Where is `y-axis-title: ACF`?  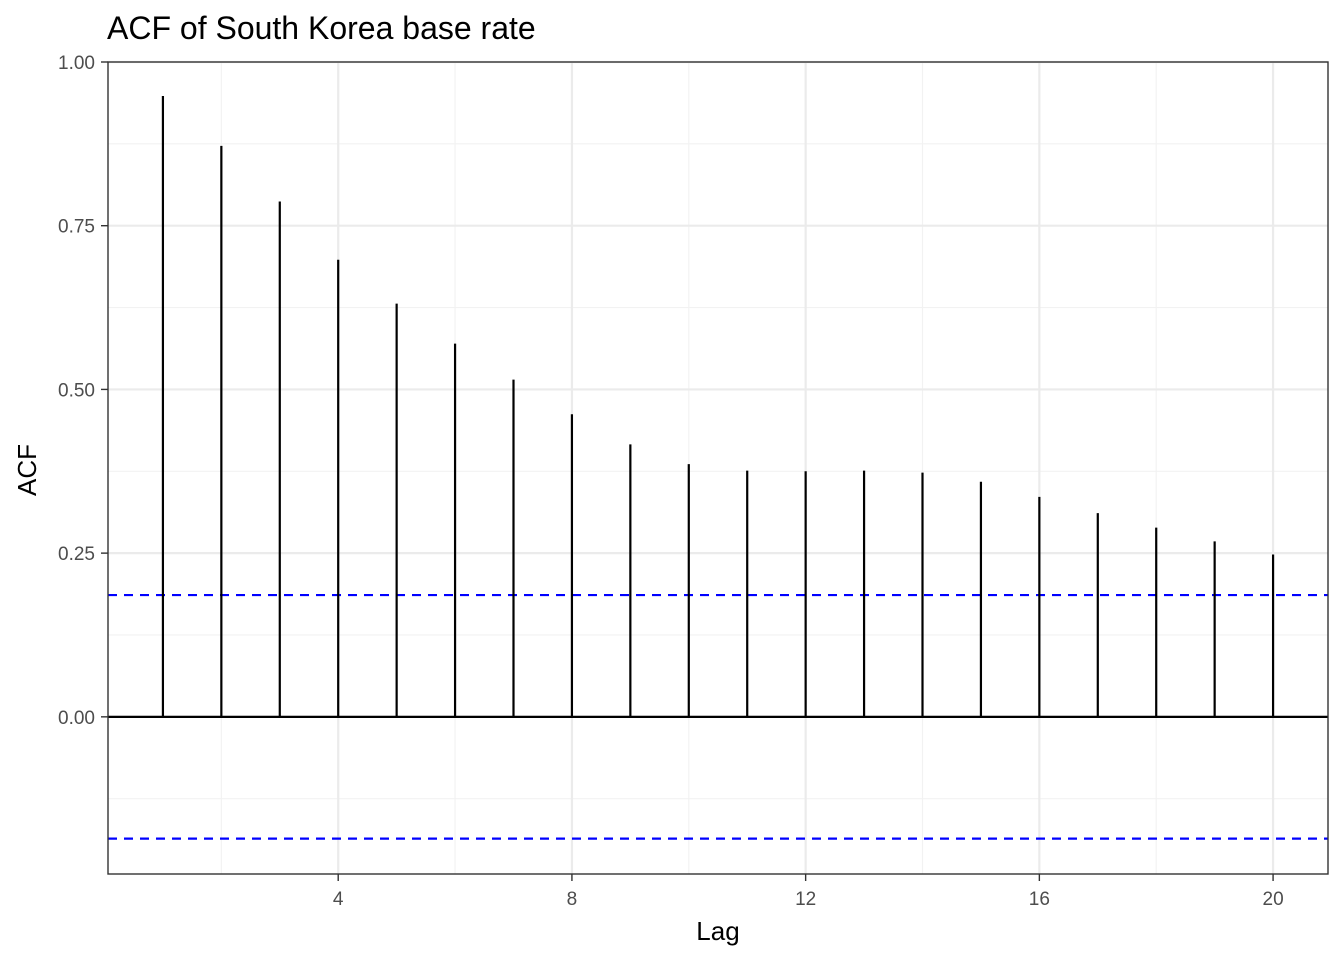
y-axis-title: ACF is located at coordinates (27, 470).